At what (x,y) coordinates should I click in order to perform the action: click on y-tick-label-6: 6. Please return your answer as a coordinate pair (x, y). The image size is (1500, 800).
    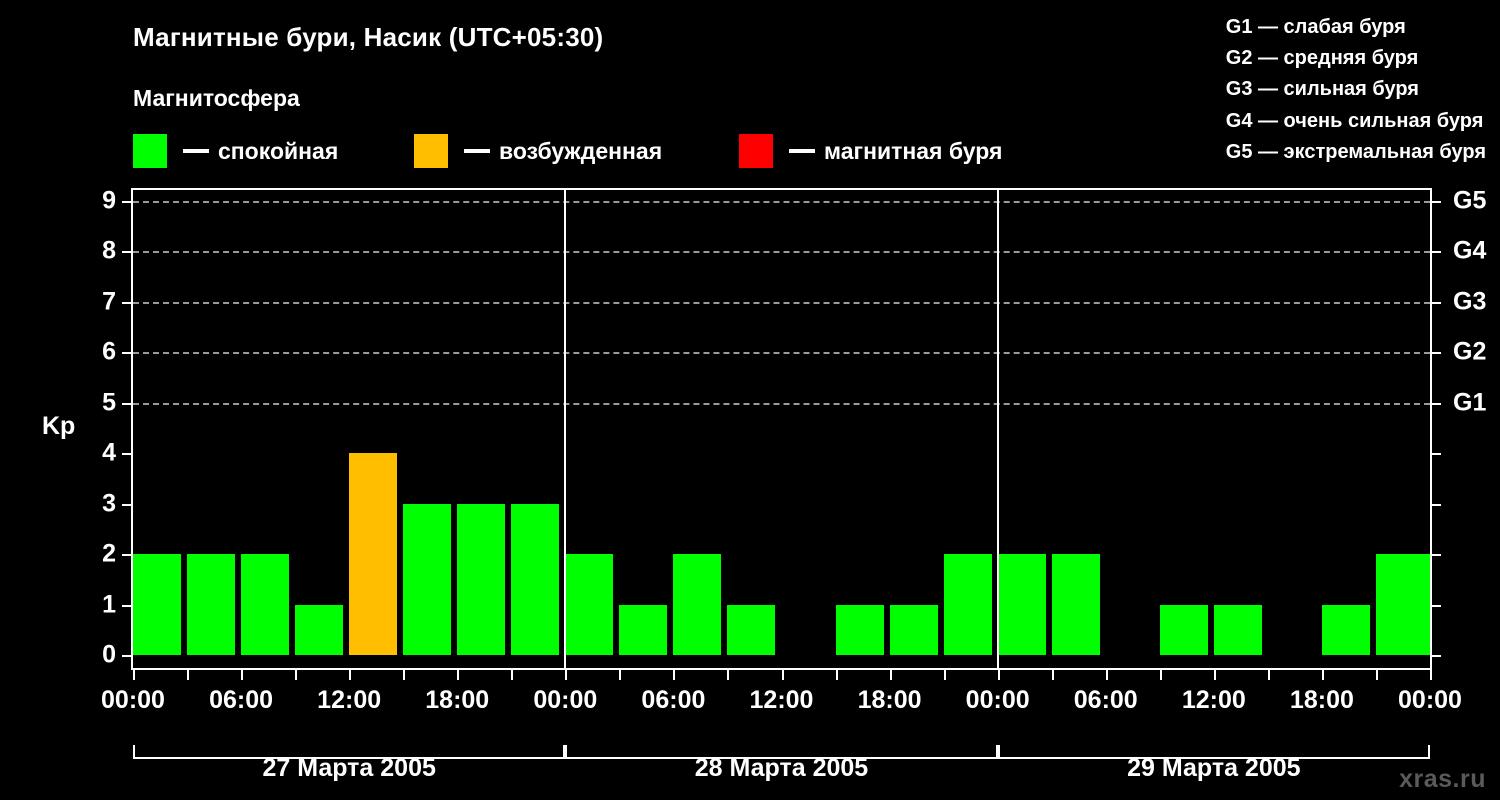
    Looking at the image, I should click on (109, 351).